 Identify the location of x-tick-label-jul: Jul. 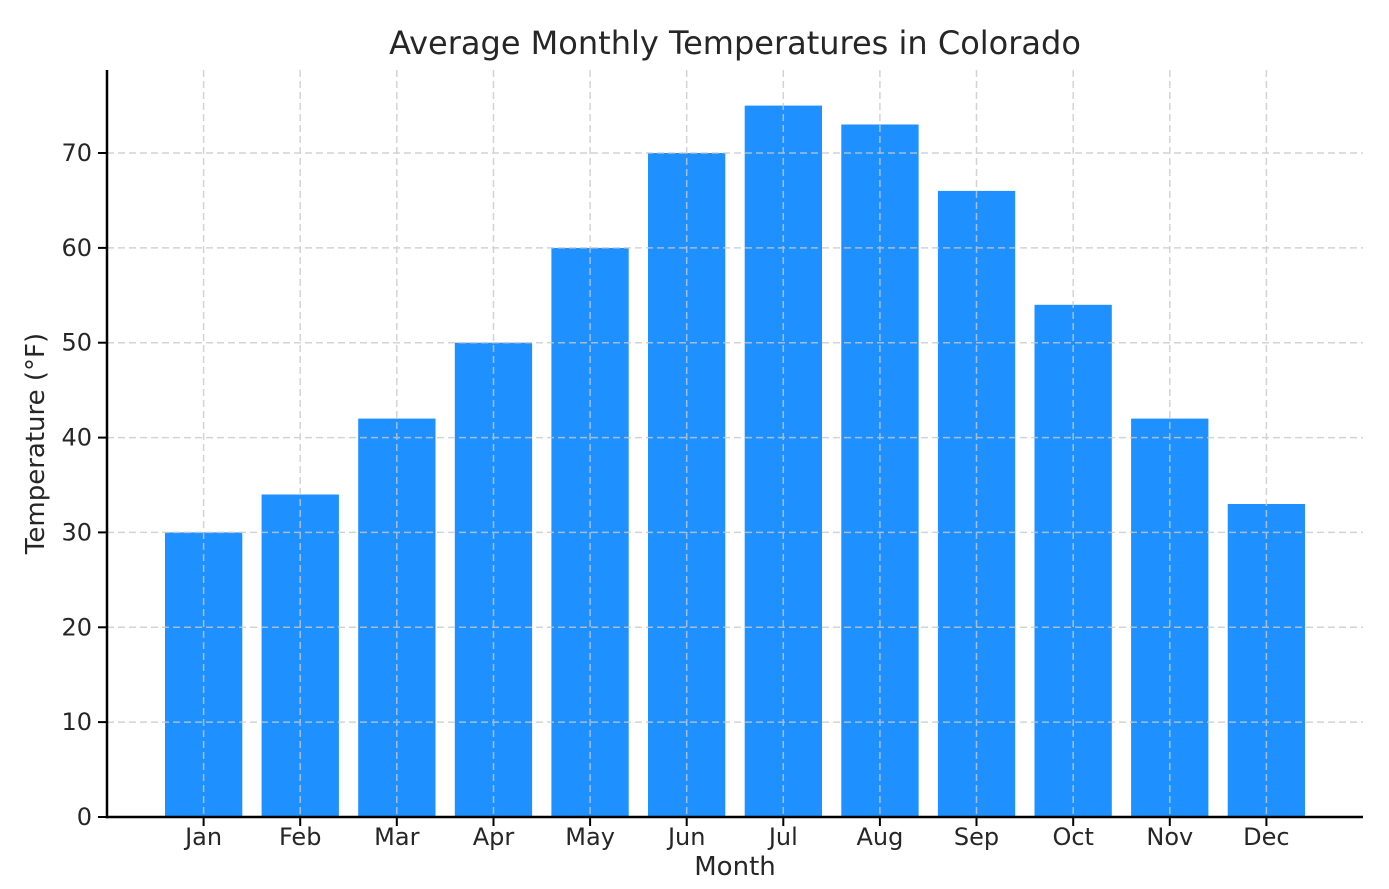
(782, 837).